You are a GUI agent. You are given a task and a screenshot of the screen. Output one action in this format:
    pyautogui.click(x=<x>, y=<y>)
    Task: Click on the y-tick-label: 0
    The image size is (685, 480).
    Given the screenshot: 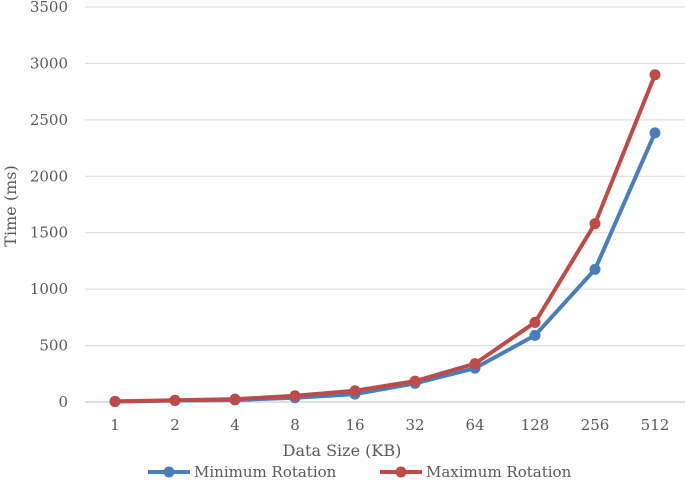 What is the action you would take?
    pyautogui.click(x=63, y=402)
    